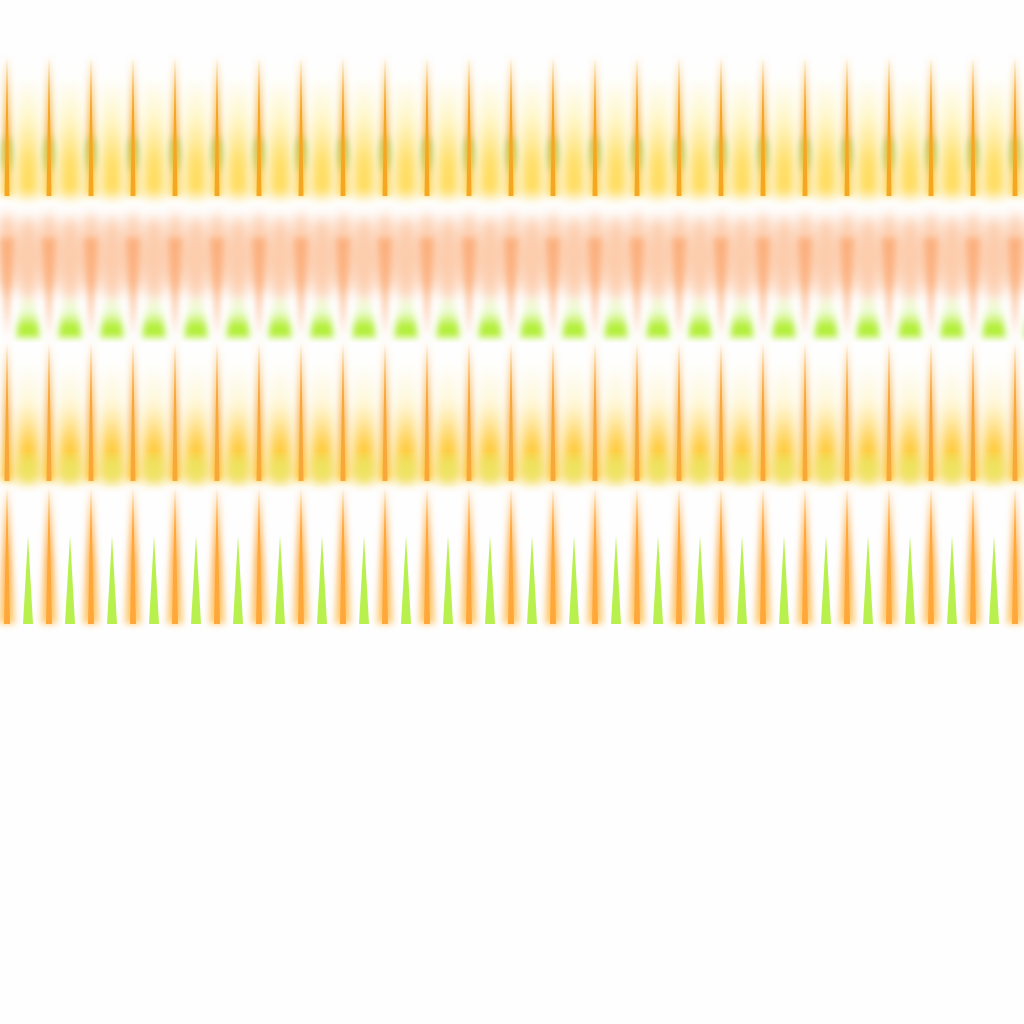 The width and height of the screenshot is (1024, 1024). I want to click on flame-row-orange-lime, so click(512, 275).